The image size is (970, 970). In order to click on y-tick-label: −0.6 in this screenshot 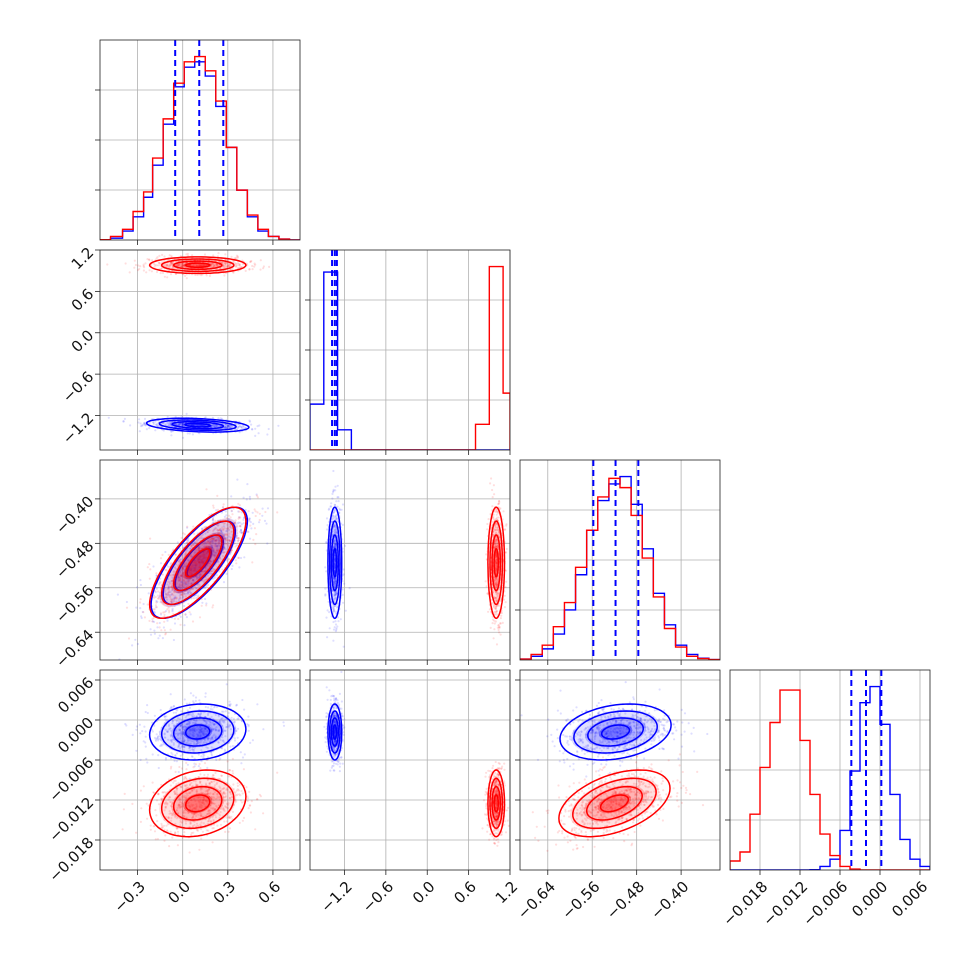, I will do `click(78, 387)`.